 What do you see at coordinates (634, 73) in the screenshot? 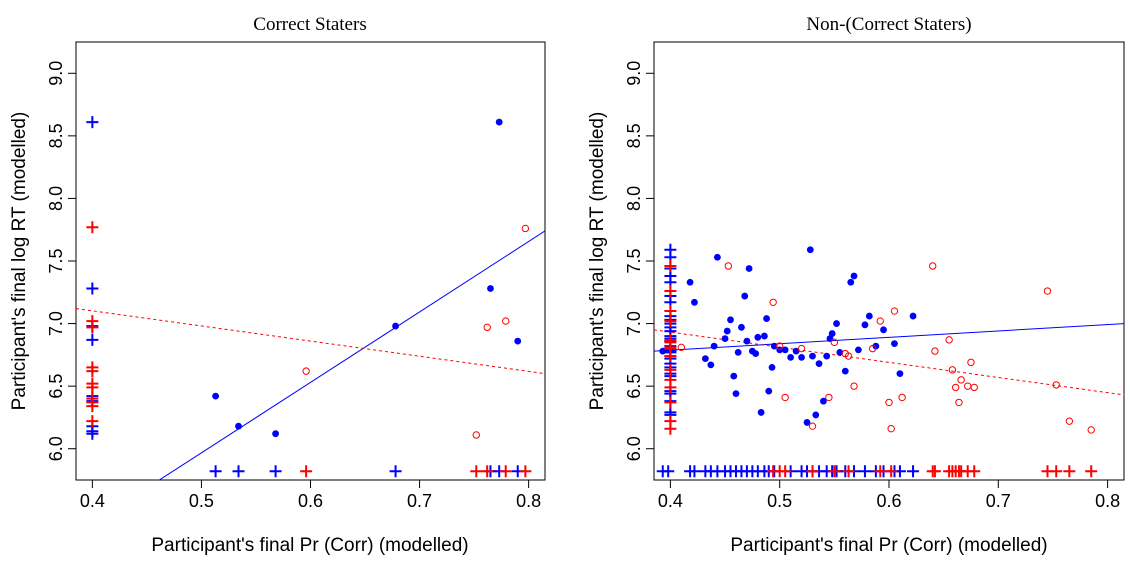
I see `y-tick-label: 9.0` at bounding box center [634, 73].